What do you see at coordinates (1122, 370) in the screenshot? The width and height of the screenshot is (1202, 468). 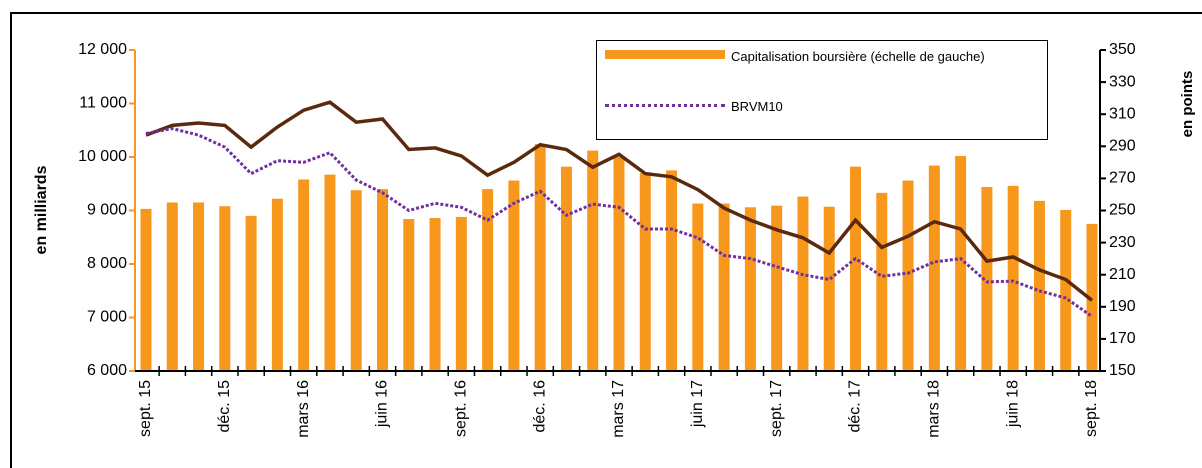 I see `y2-tick-label: 150` at bounding box center [1122, 370].